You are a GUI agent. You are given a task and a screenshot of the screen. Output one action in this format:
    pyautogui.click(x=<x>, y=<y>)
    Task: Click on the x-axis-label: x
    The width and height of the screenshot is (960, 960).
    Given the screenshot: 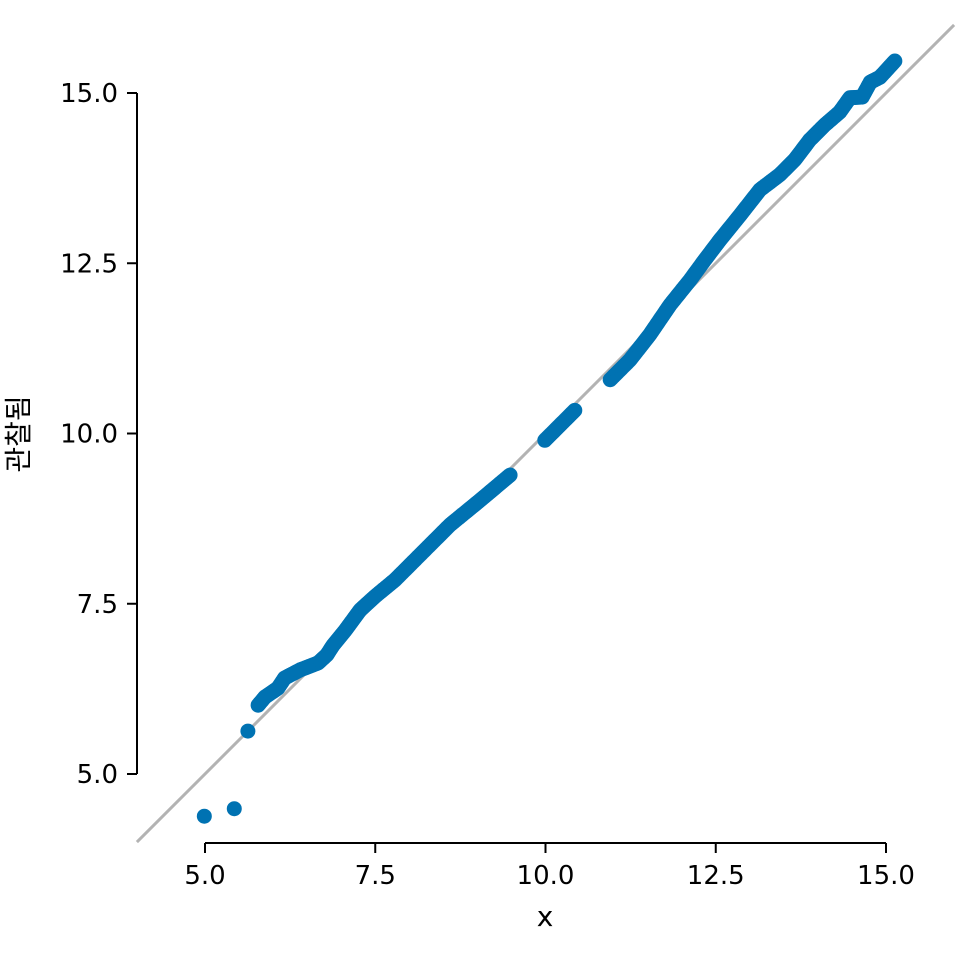 What is the action you would take?
    pyautogui.click(x=545, y=916)
    